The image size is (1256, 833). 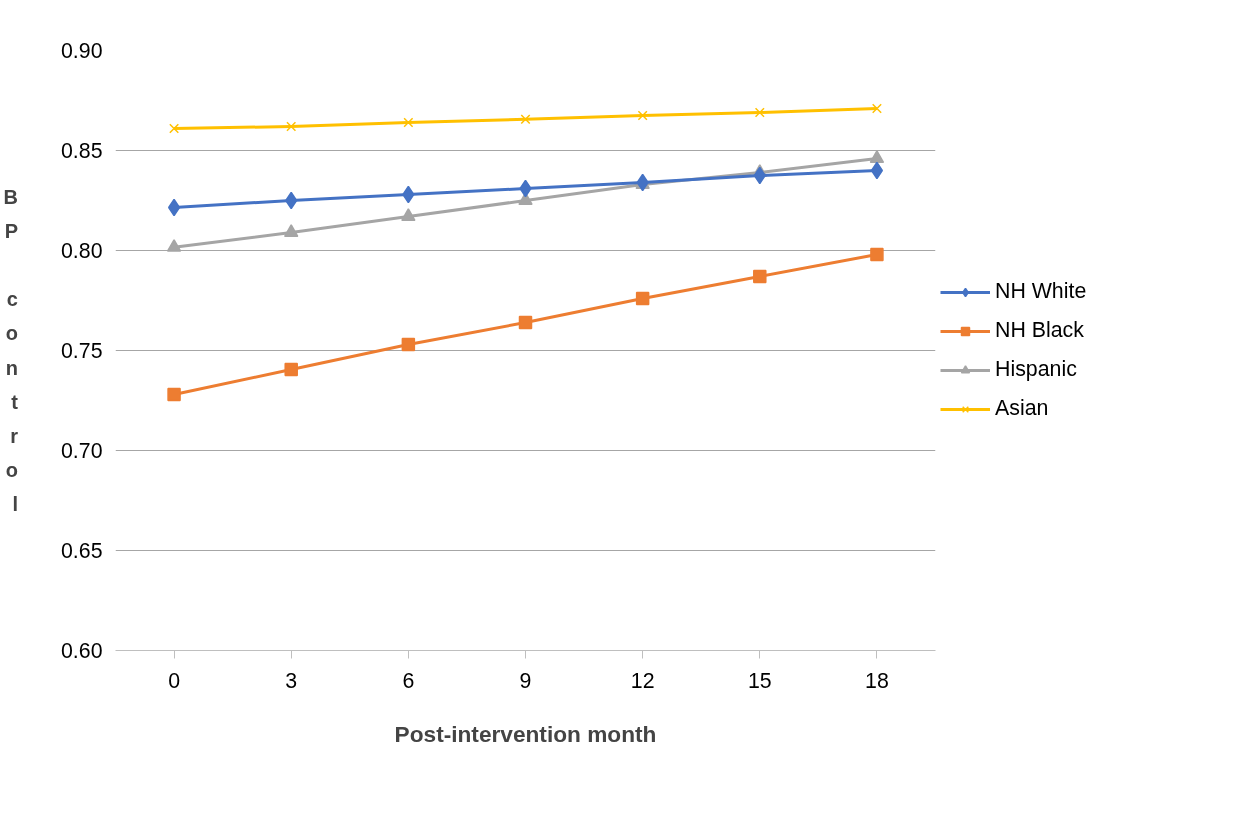 What do you see at coordinates (10, 350) in the screenshot?
I see `text: BP control` at bounding box center [10, 350].